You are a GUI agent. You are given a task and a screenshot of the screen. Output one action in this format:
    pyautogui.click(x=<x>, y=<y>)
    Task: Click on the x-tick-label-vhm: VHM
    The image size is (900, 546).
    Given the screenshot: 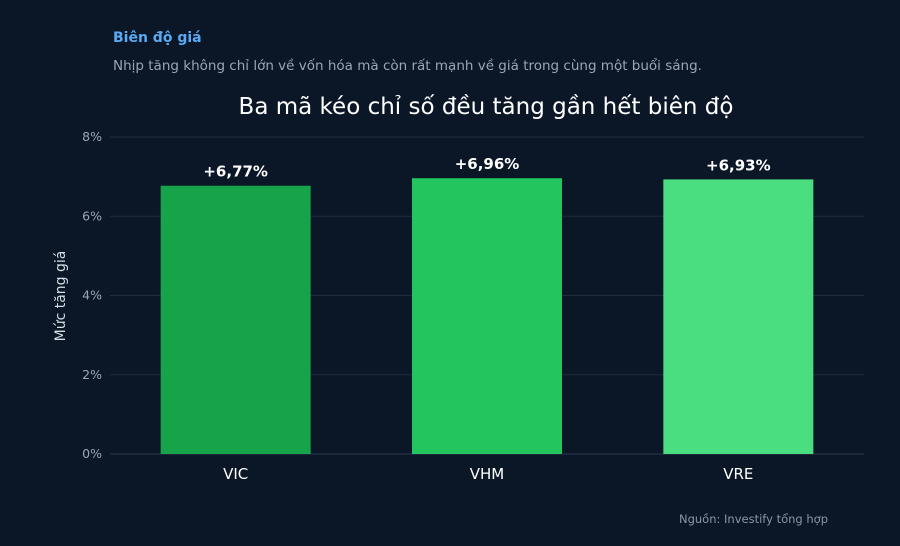 What is the action you would take?
    pyautogui.click(x=487, y=474)
    